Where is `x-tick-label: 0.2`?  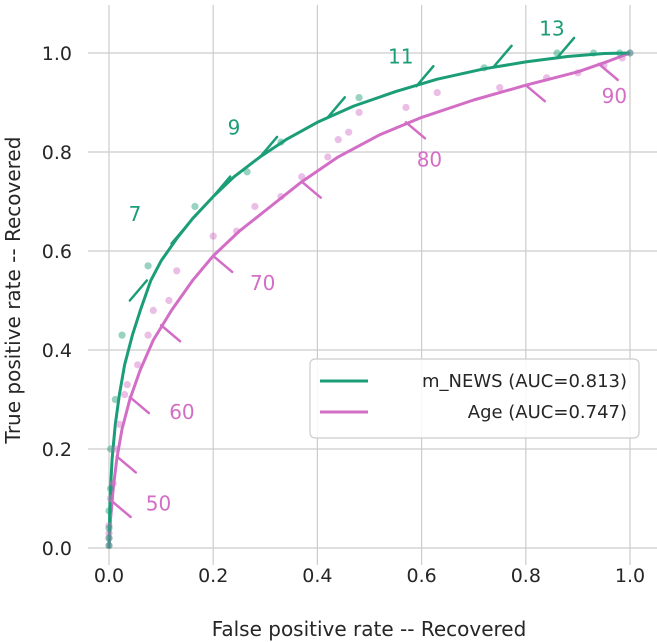
x-tick-label: 0.2 is located at coordinates (213, 576).